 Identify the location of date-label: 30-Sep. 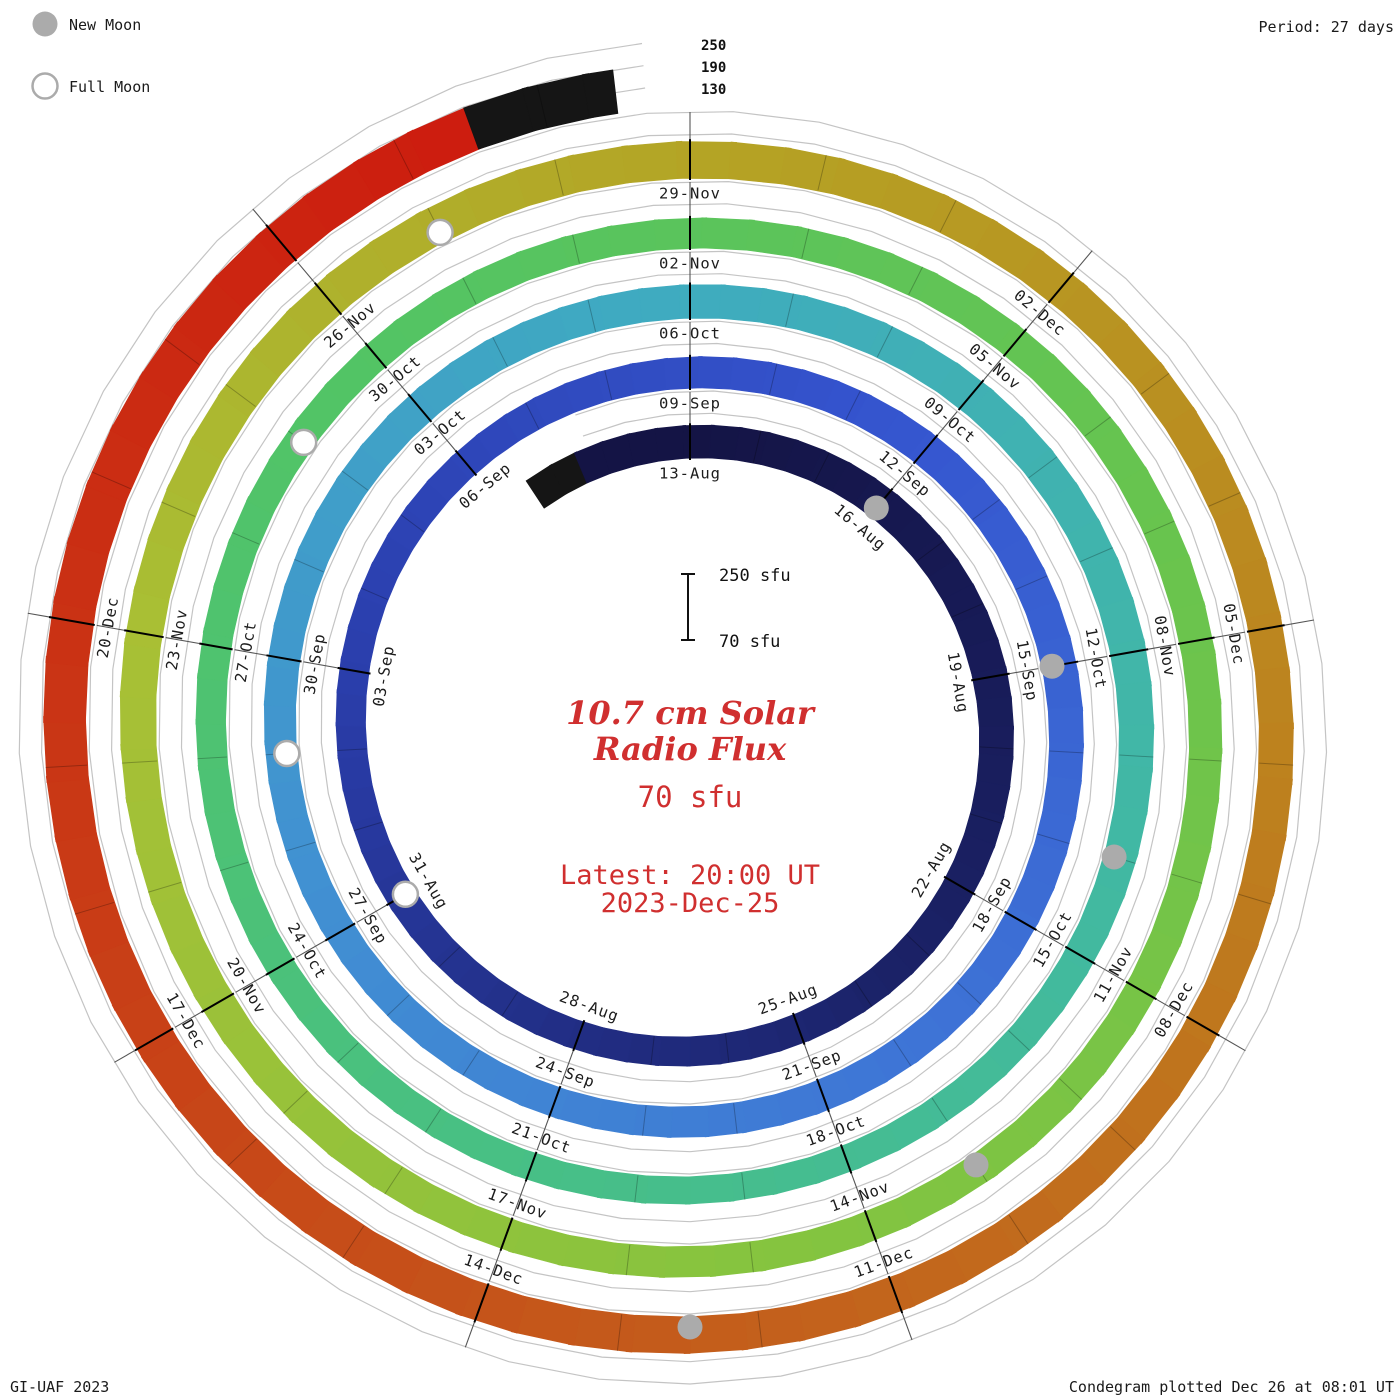
(315, 664).